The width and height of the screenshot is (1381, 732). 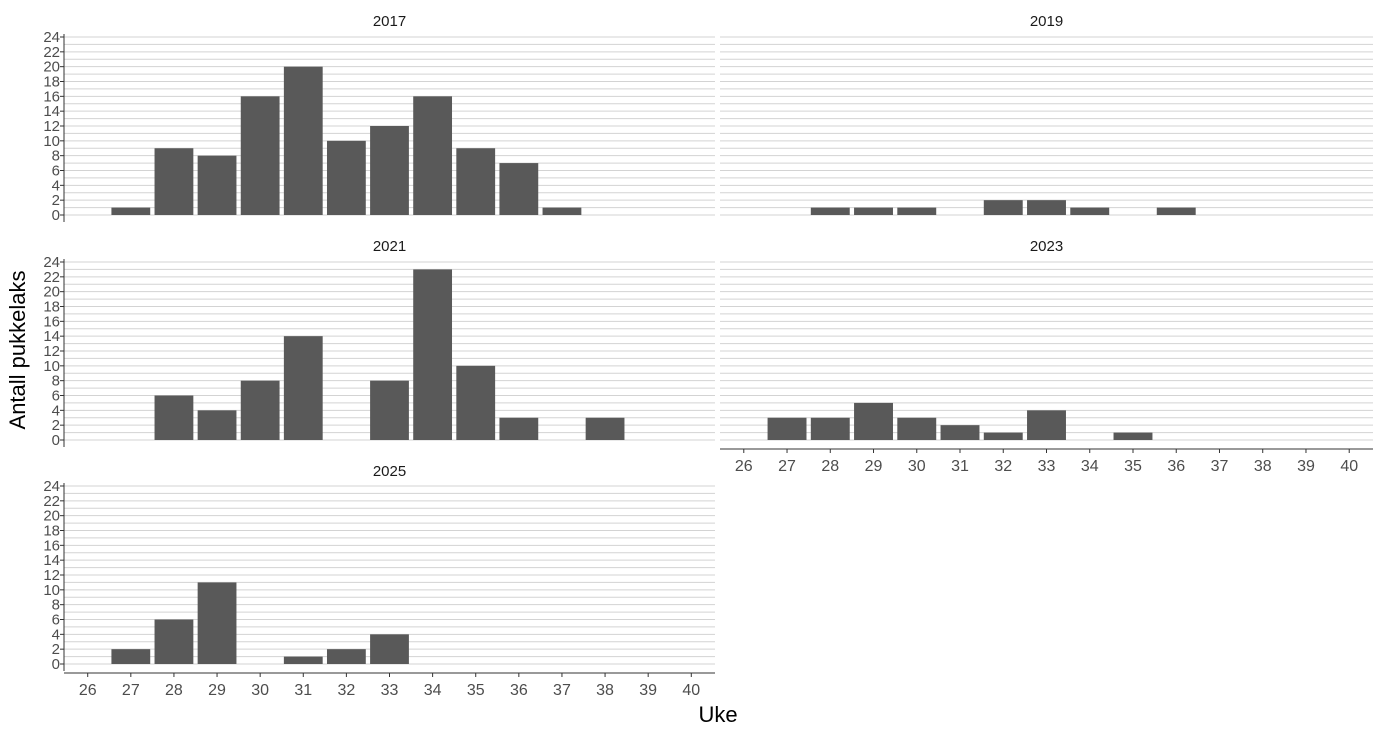 I want to click on bar-2025-wk27, so click(x=131, y=656).